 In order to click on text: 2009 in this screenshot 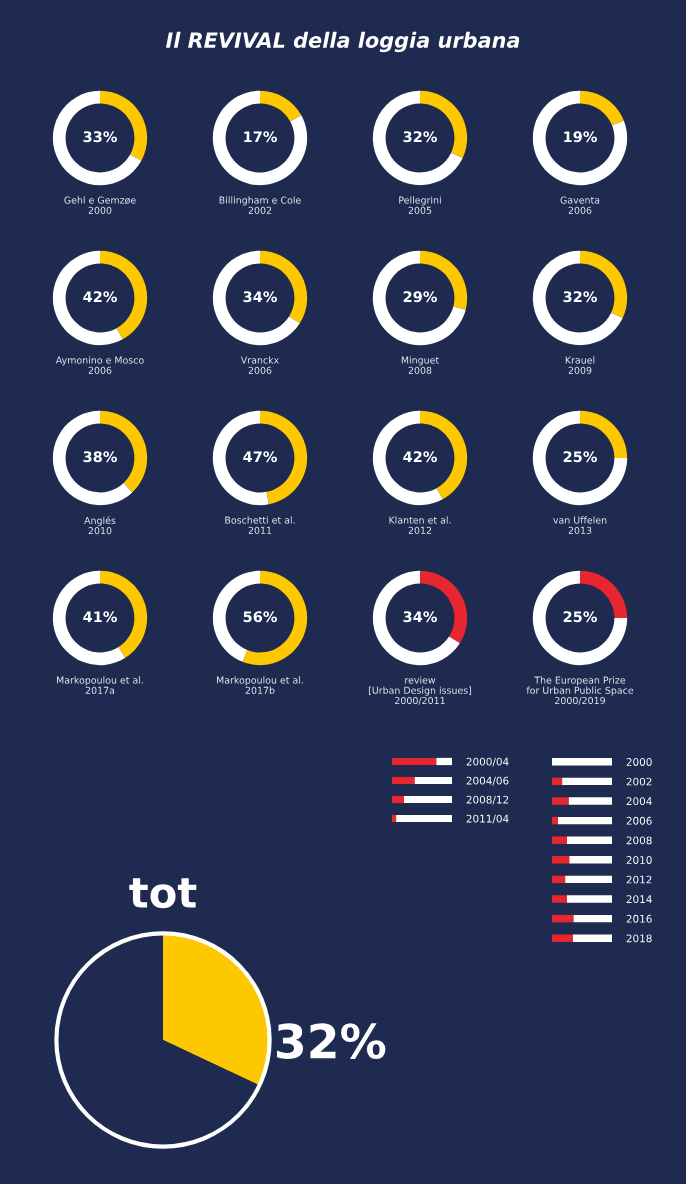, I will do `click(580, 370)`.